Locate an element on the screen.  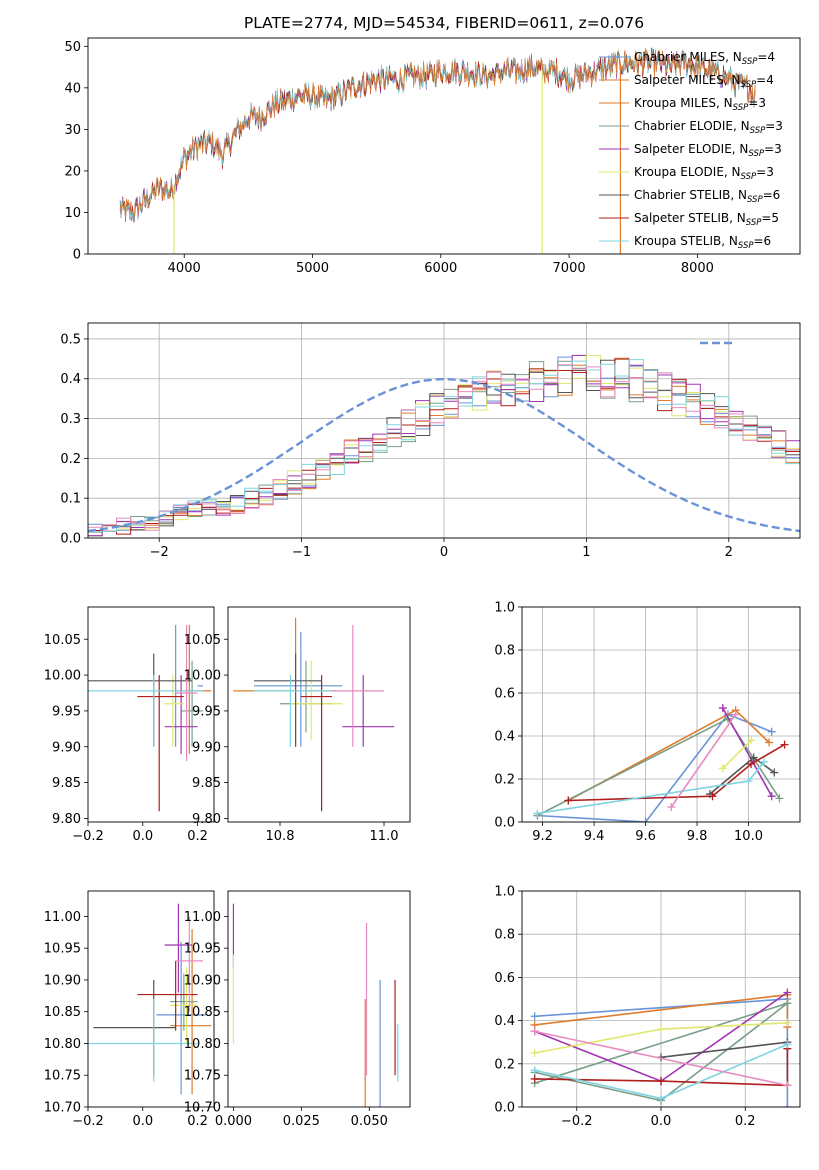
legend-entry: Kroupa MILES, NSSP=3 is located at coordinates (700, 104).